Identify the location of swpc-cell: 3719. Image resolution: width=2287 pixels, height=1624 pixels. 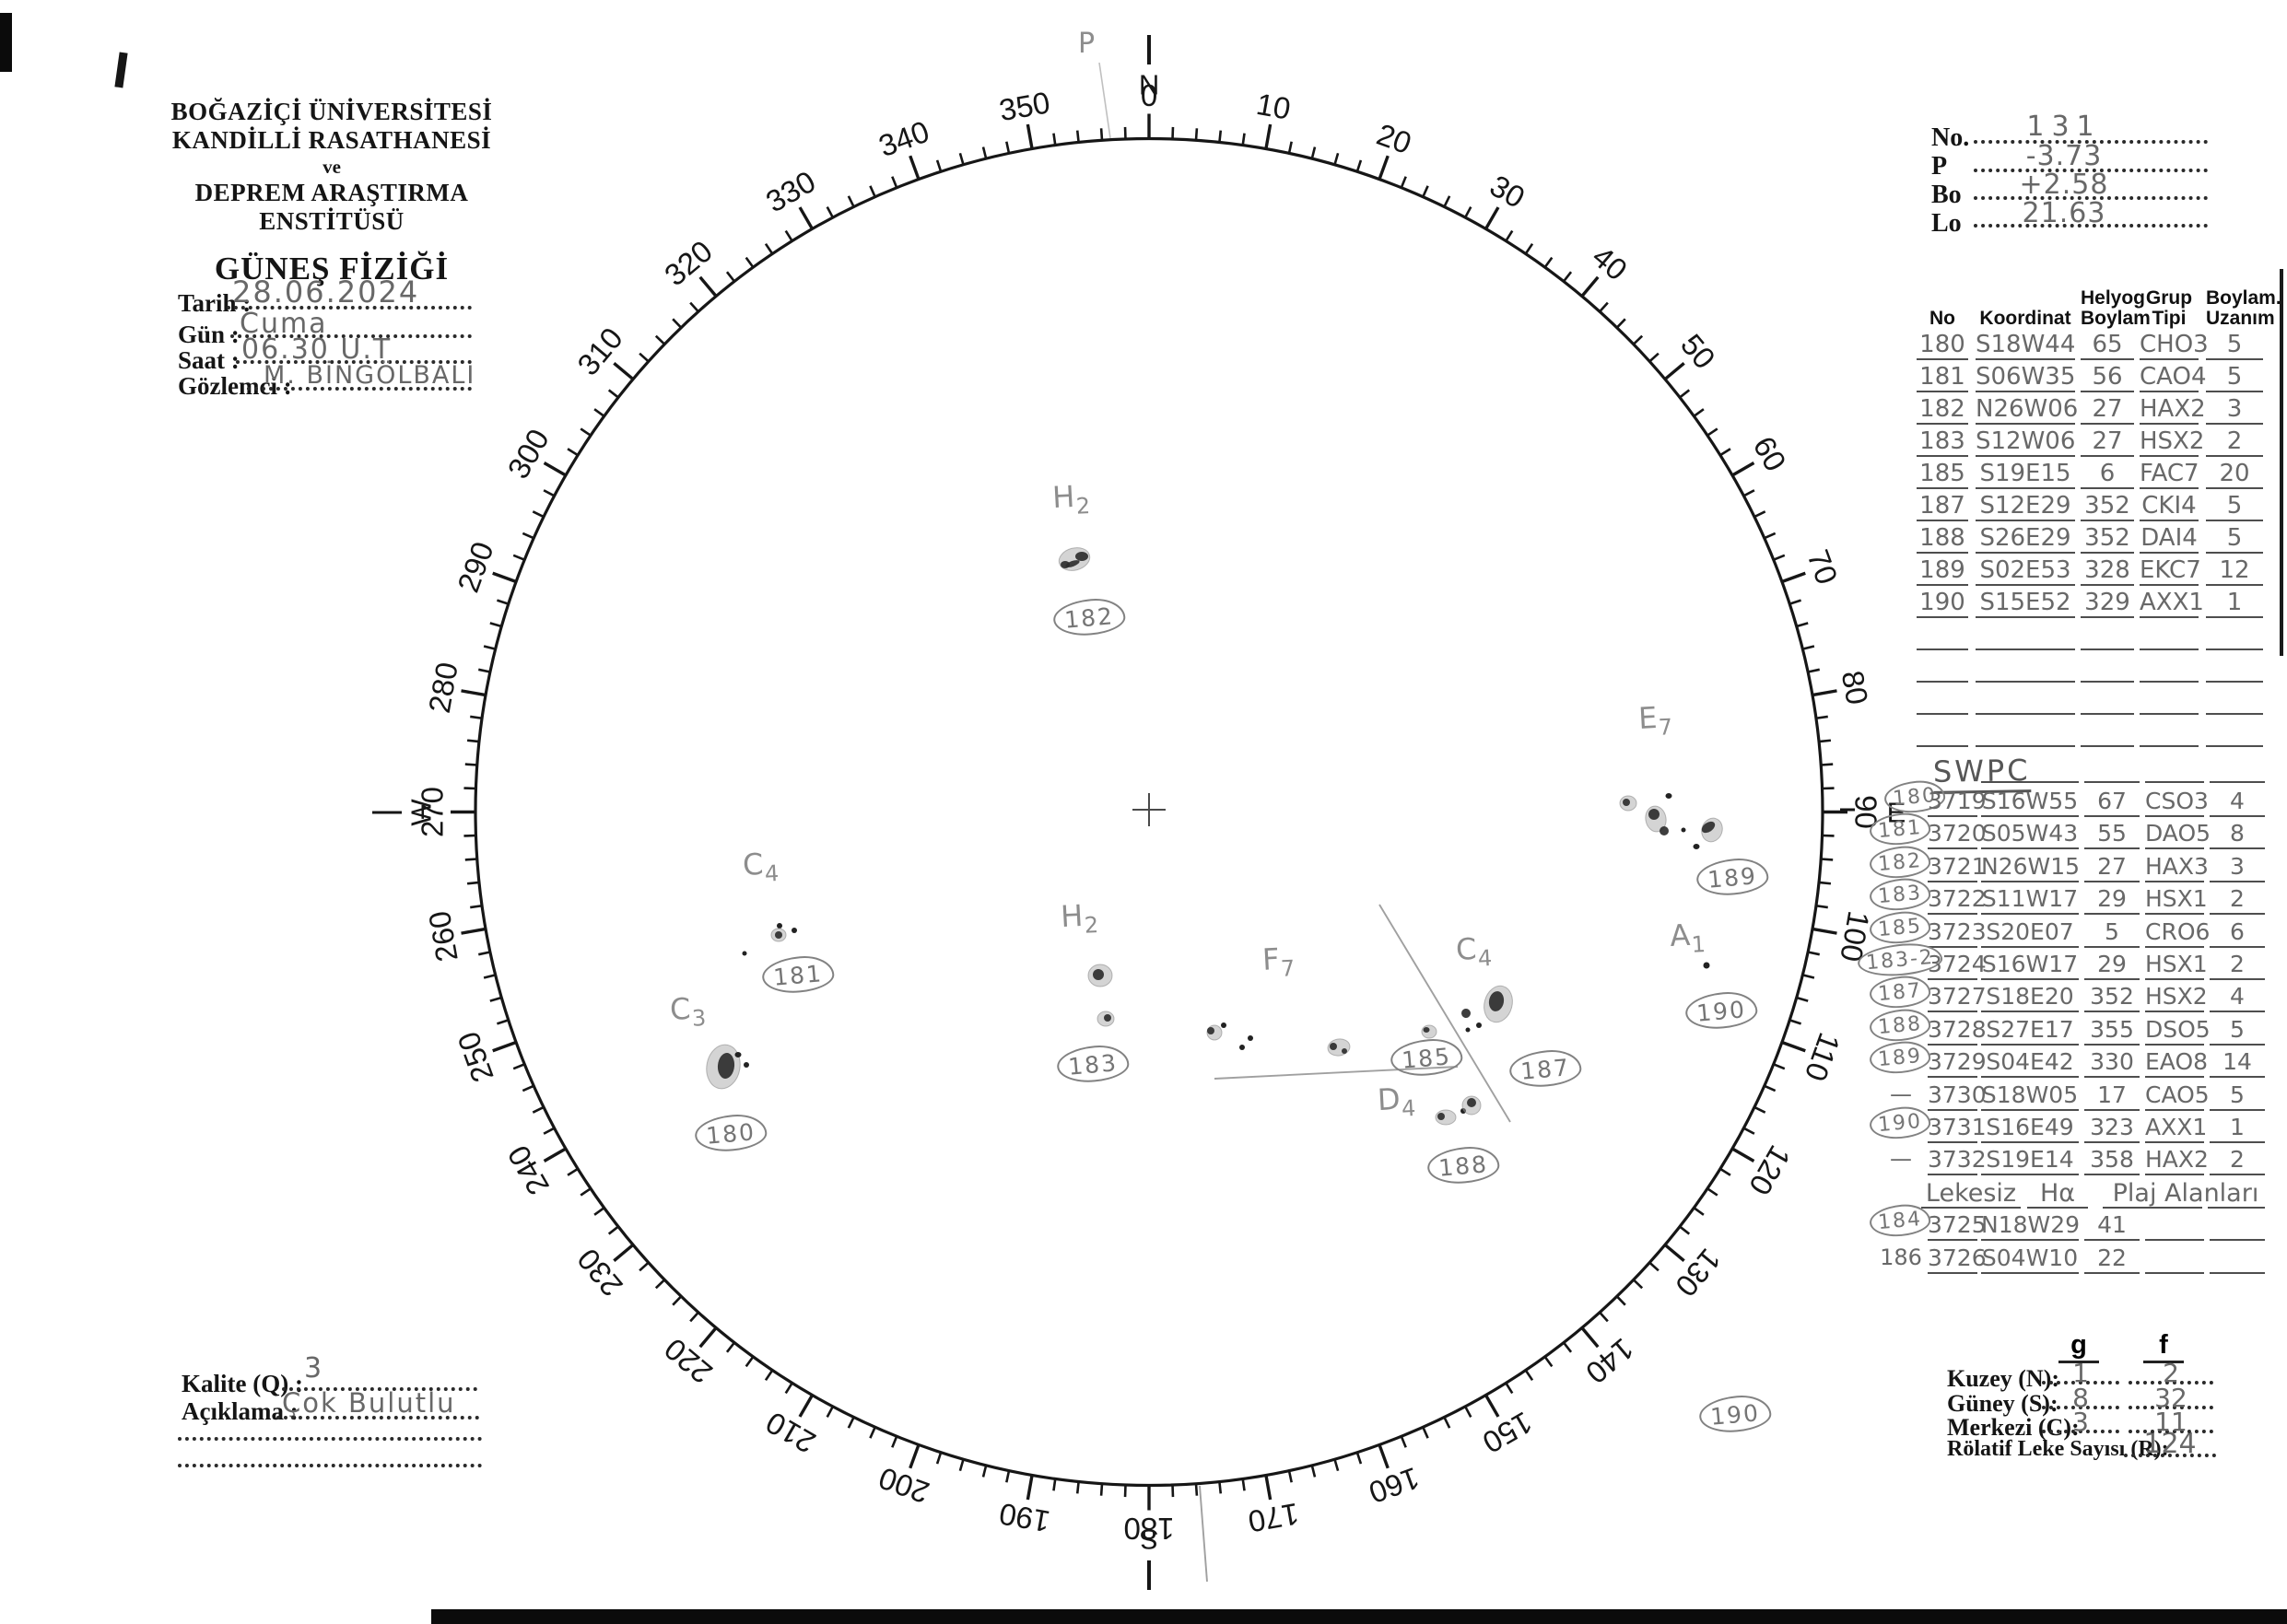
(1958, 801).